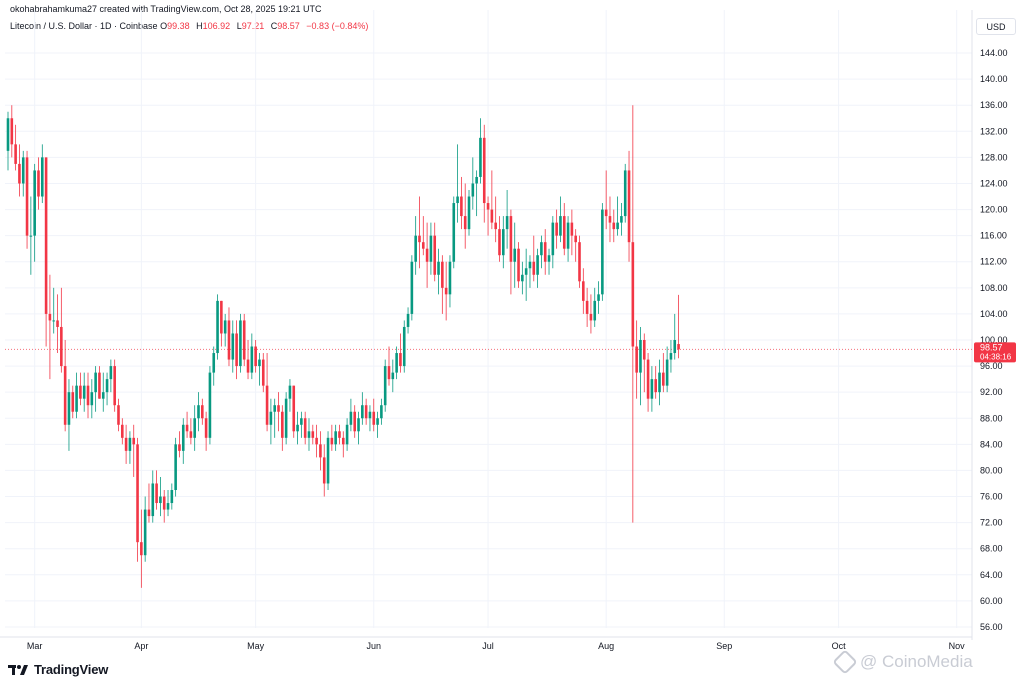  What do you see at coordinates (256, 646) in the screenshot?
I see `x-tick-label: May` at bounding box center [256, 646].